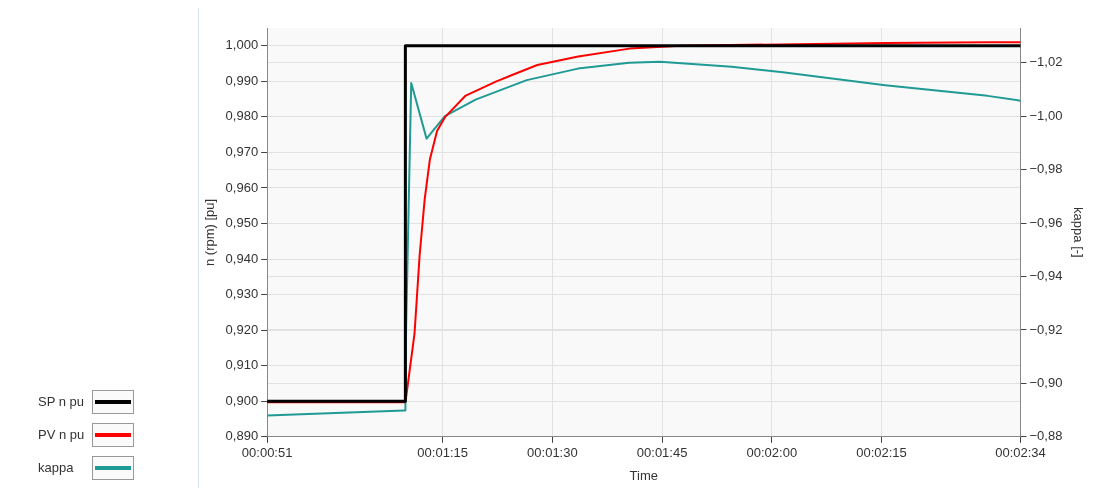  I want to click on y2-tick-label: −1,02, so click(1046, 62).